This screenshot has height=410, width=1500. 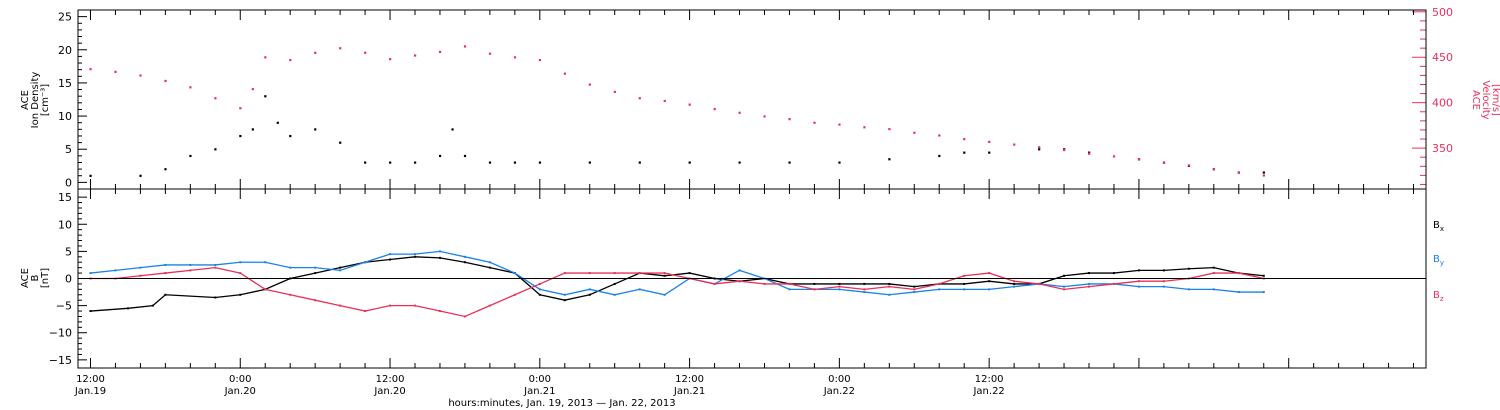 I want to click on top-left-tick-label: 15, so click(x=65, y=83).